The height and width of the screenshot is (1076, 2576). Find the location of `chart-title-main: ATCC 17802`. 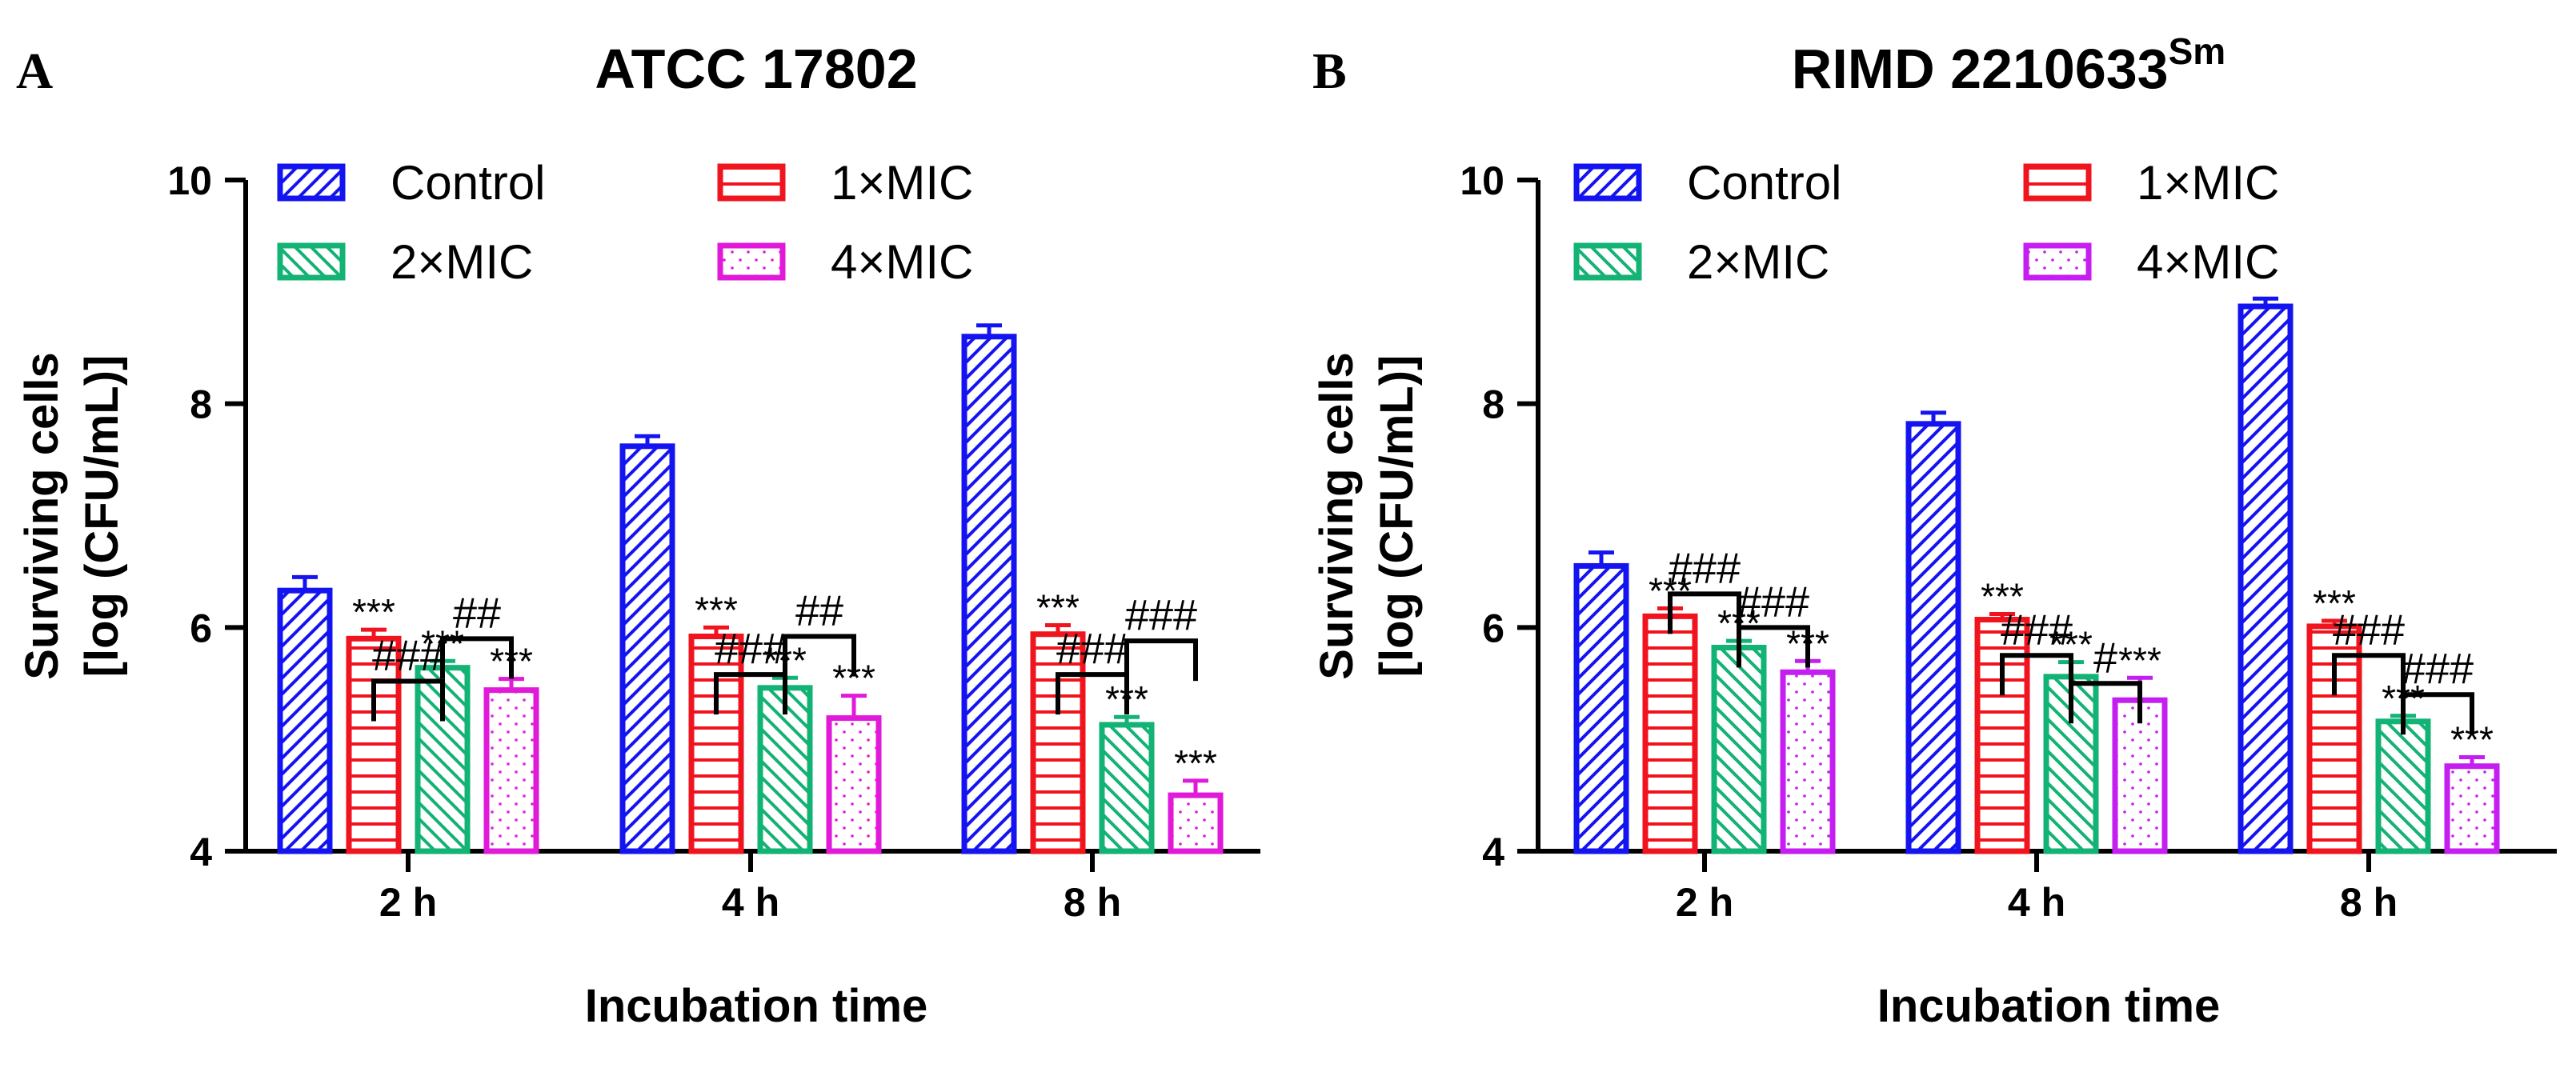

chart-title-main: ATCC 17802 is located at coordinates (756, 69).